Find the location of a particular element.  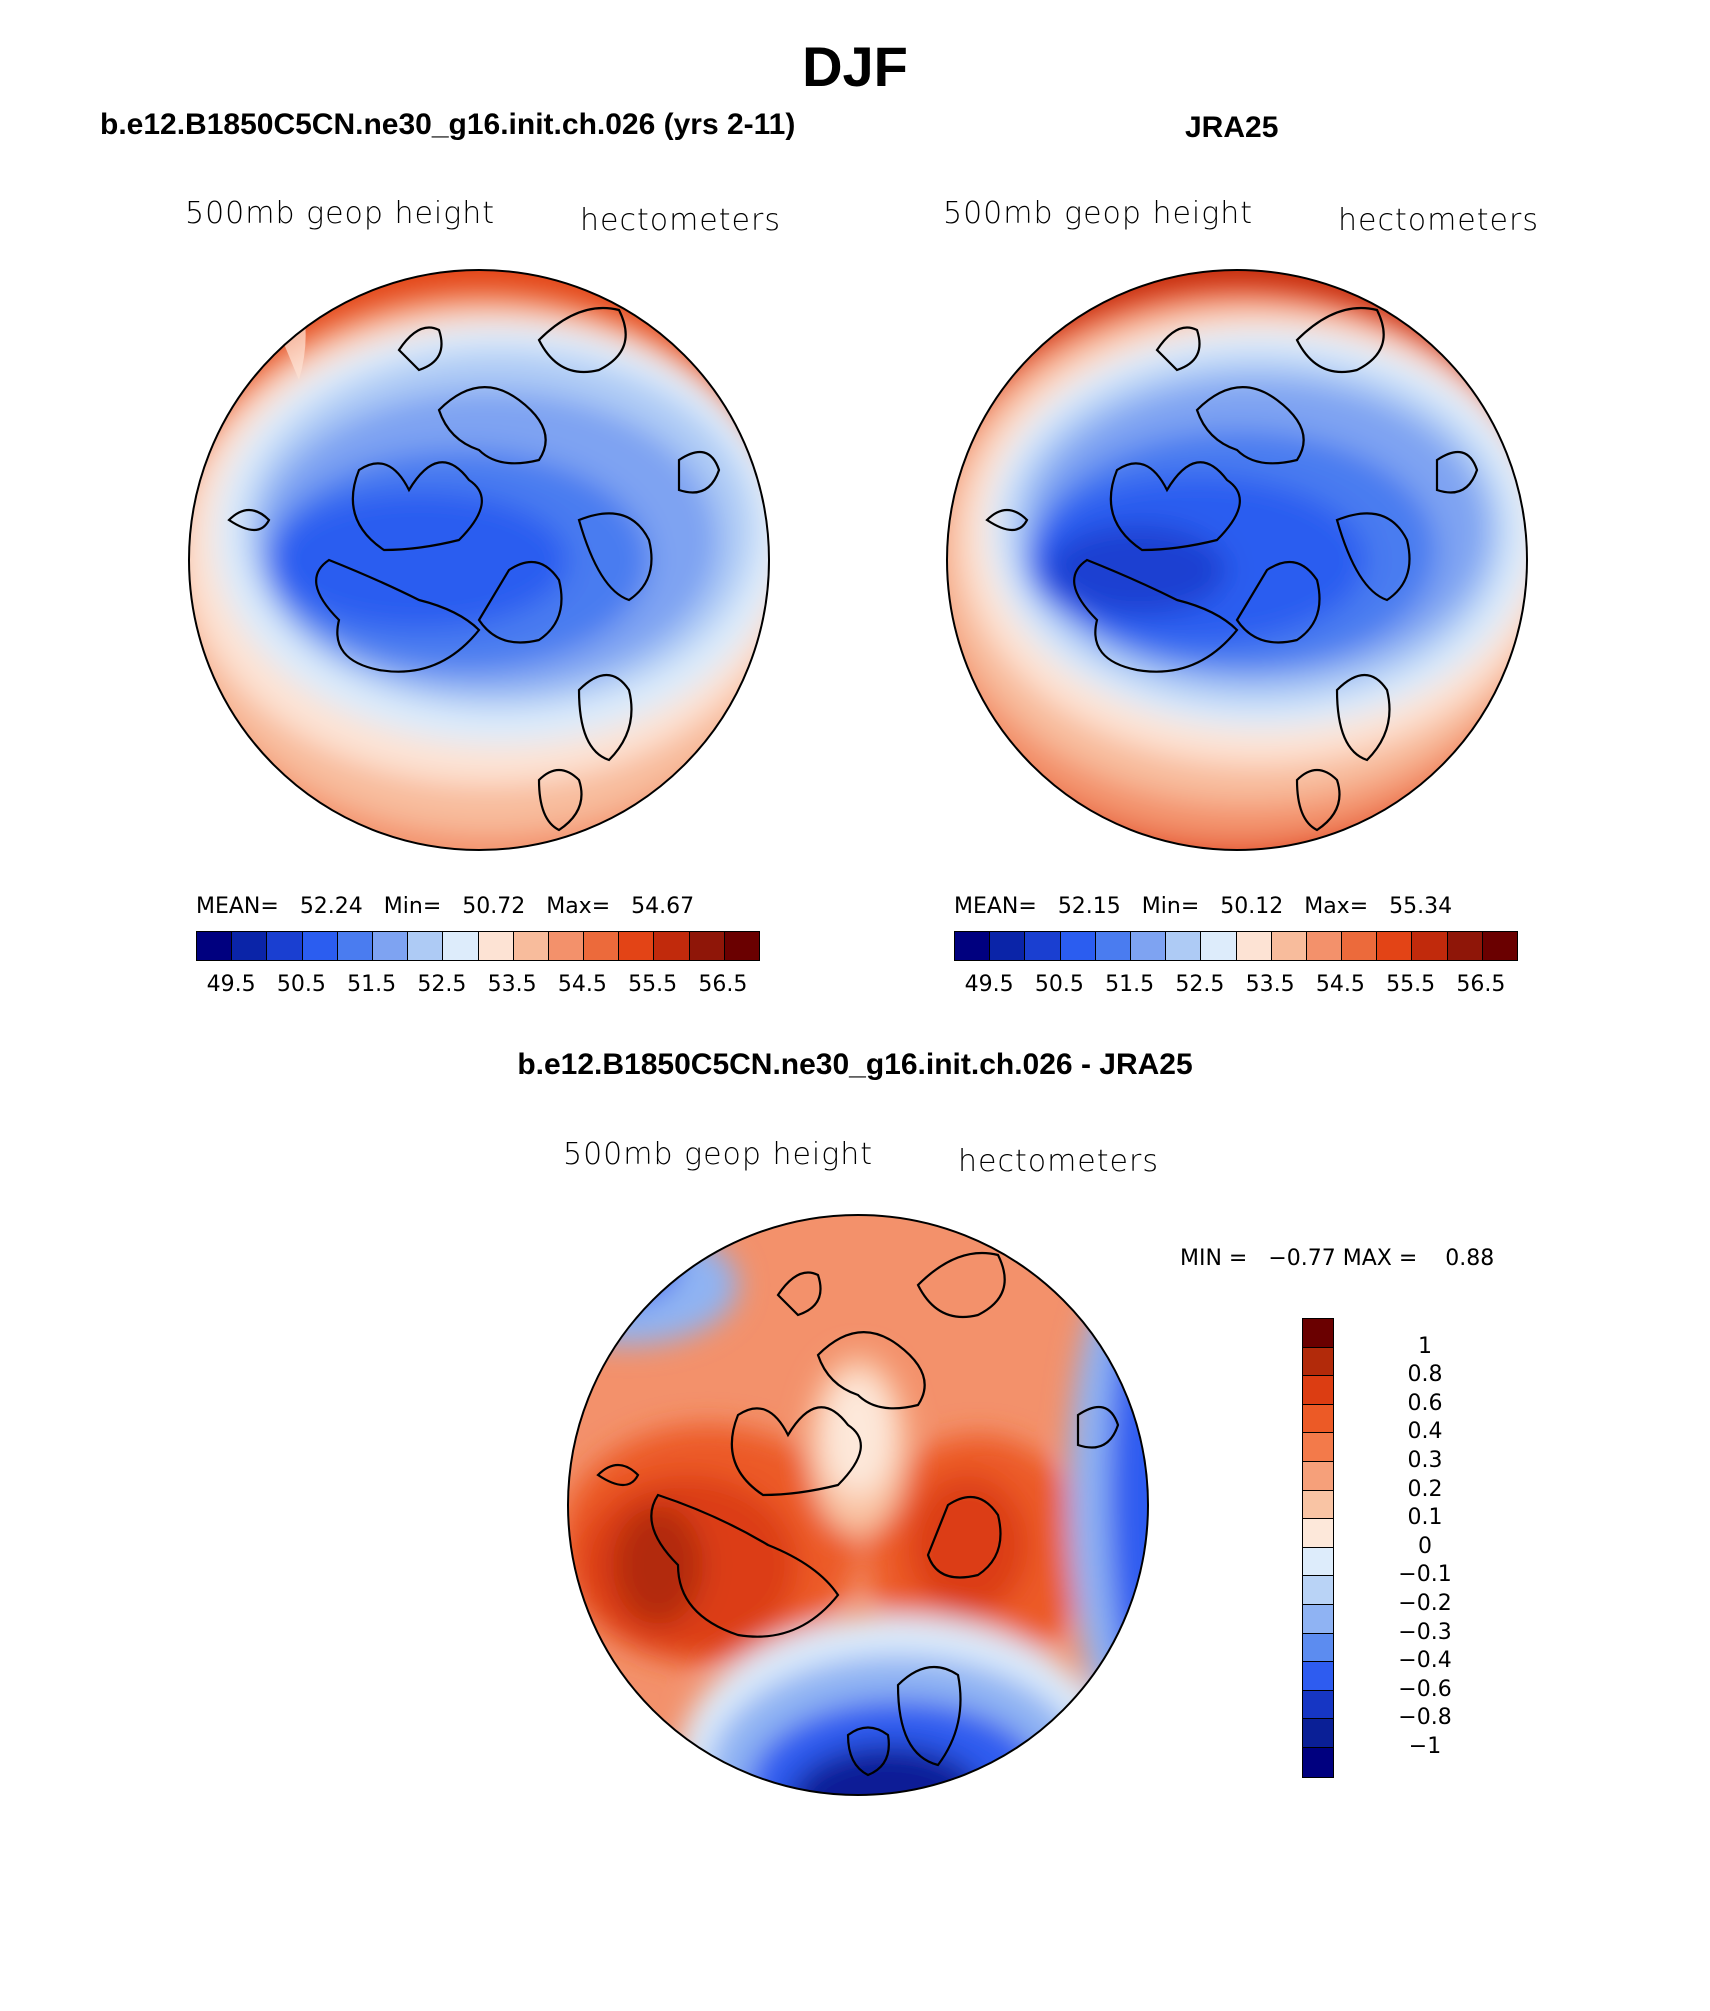

model-colorbar-ticks: 49.5 50.5 51.5 52.5 53.5 54.5 55.5 56.5 is located at coordinates (477, 987).